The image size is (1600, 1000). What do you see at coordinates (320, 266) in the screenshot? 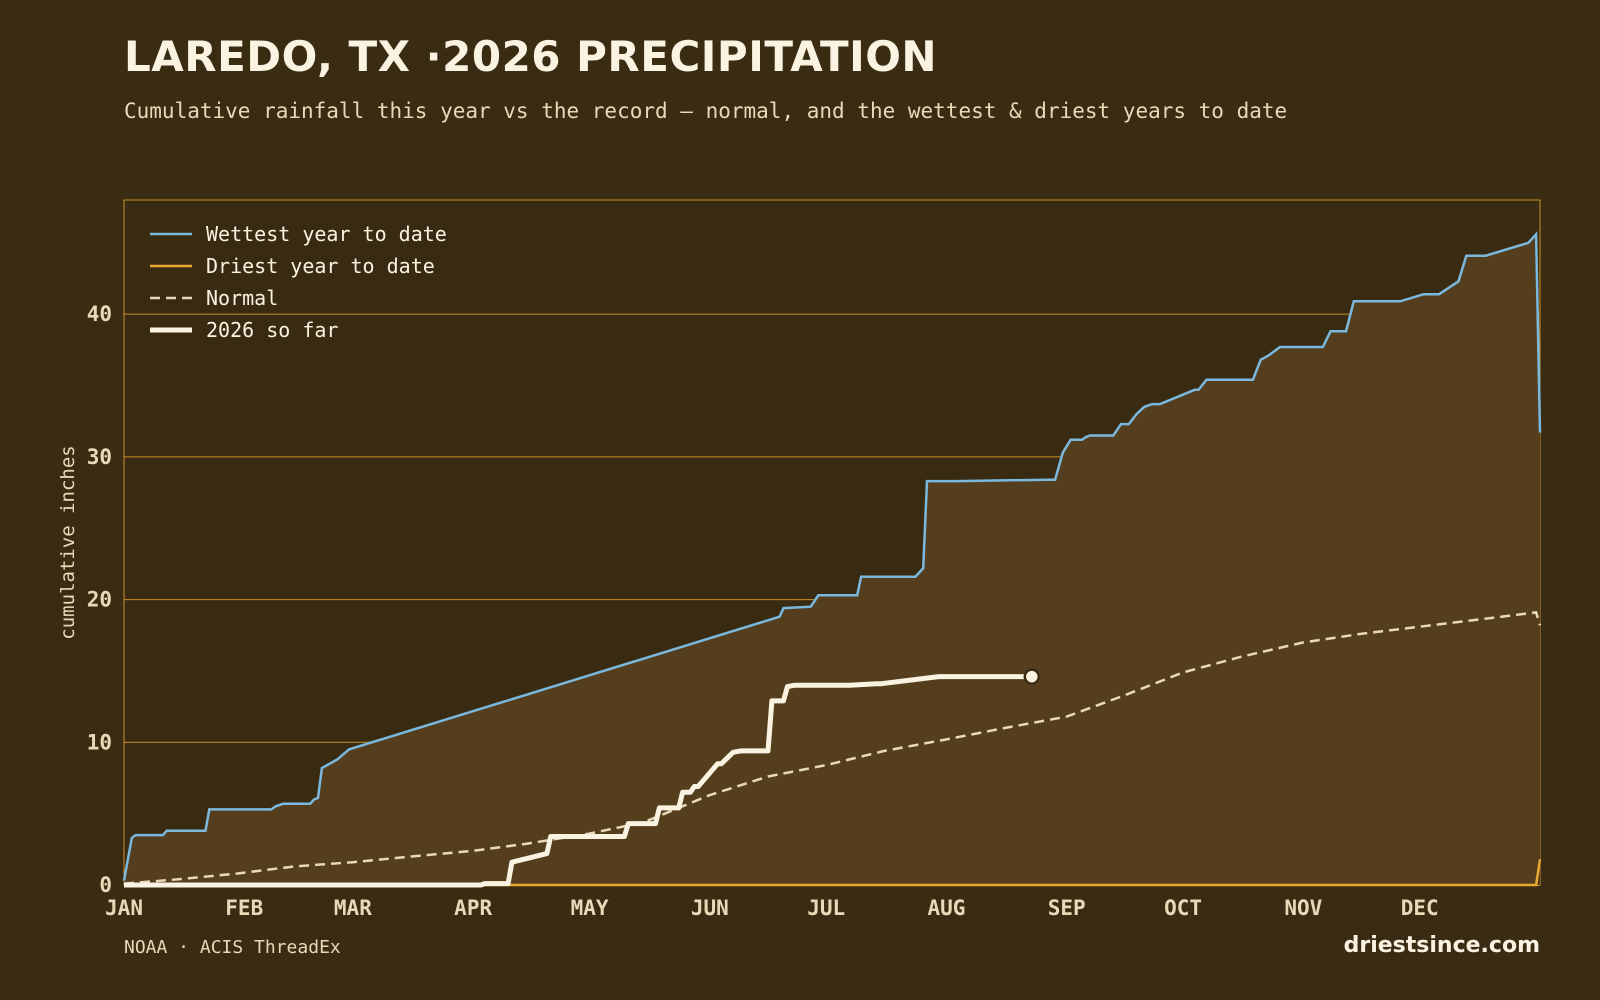
I see `legend-entry: Driest year to date` at bounding box center [320, 266].